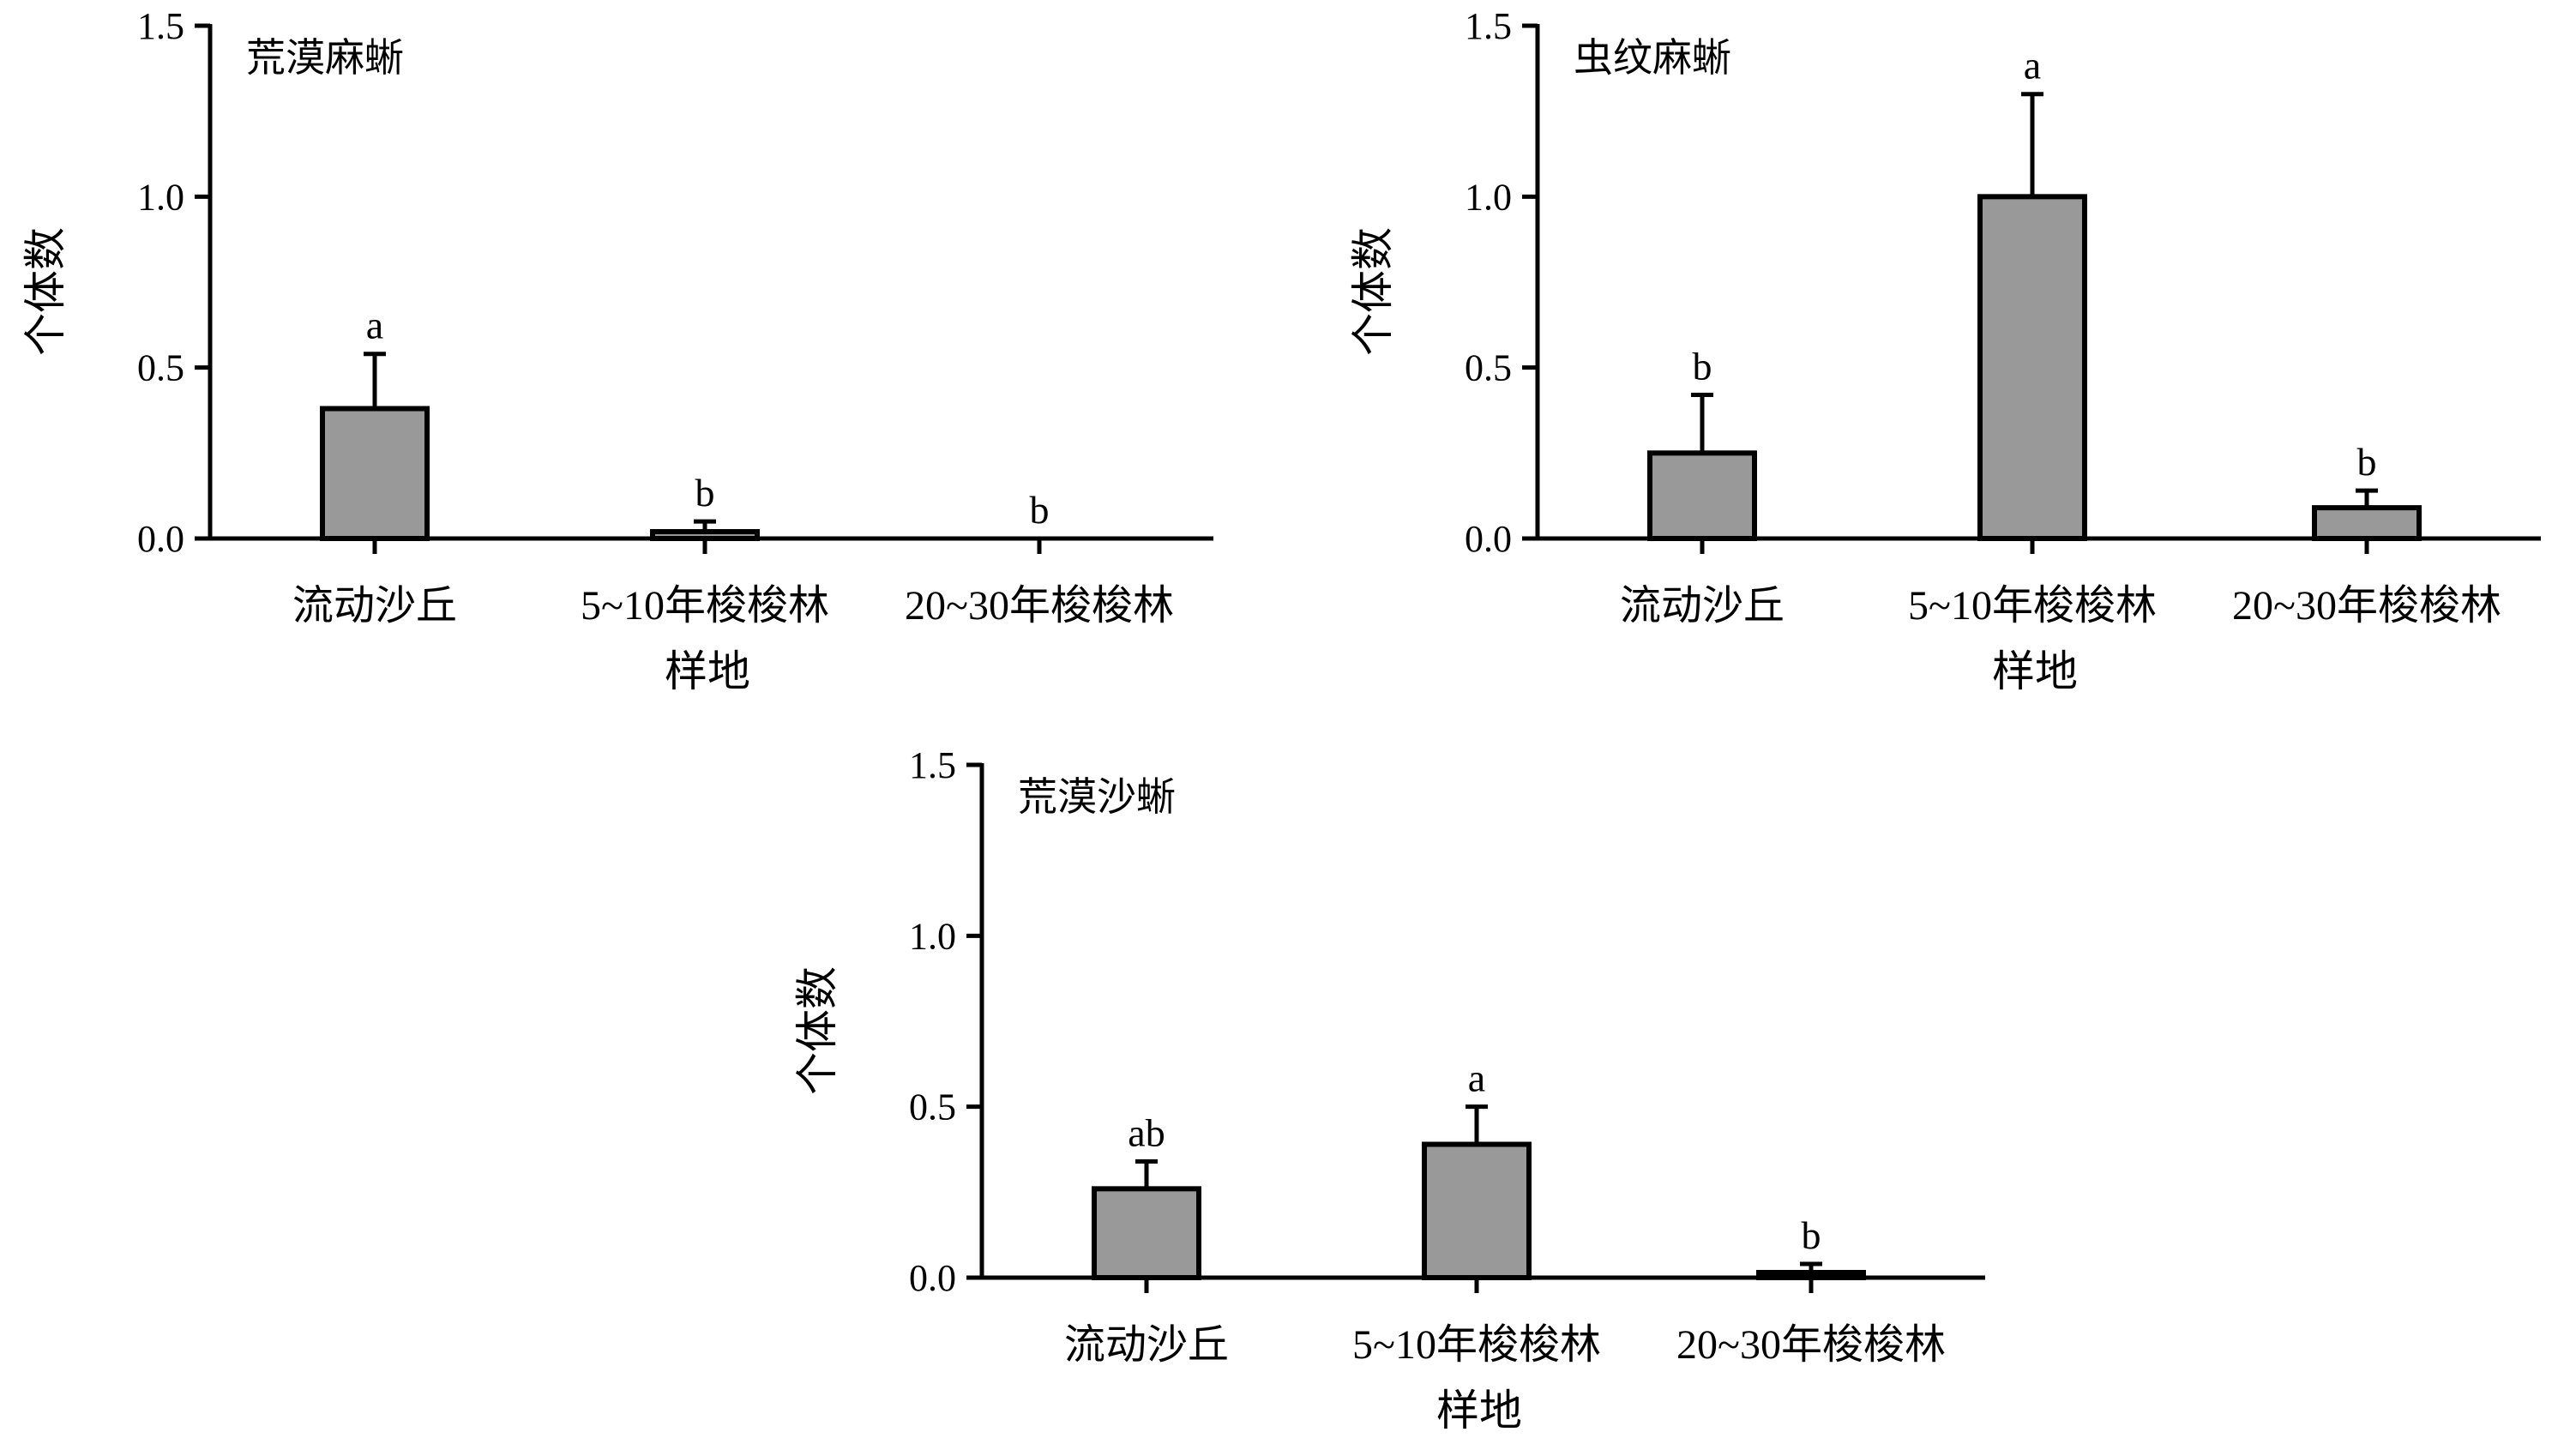 This screenshot has width=2576, height=1444. What do you see at coordinates (1097, 797) in the screenshot?
I see `panel-title: 荒漠沙蜥` at bounding box center [1097, 797].